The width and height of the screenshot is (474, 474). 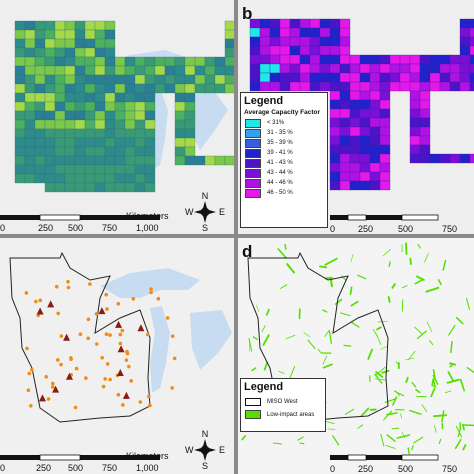 What do you see at coordinates (449, 229) in the screenshot?
I see `scale-b-tick-3: 750` at bounding box center [449, 229].